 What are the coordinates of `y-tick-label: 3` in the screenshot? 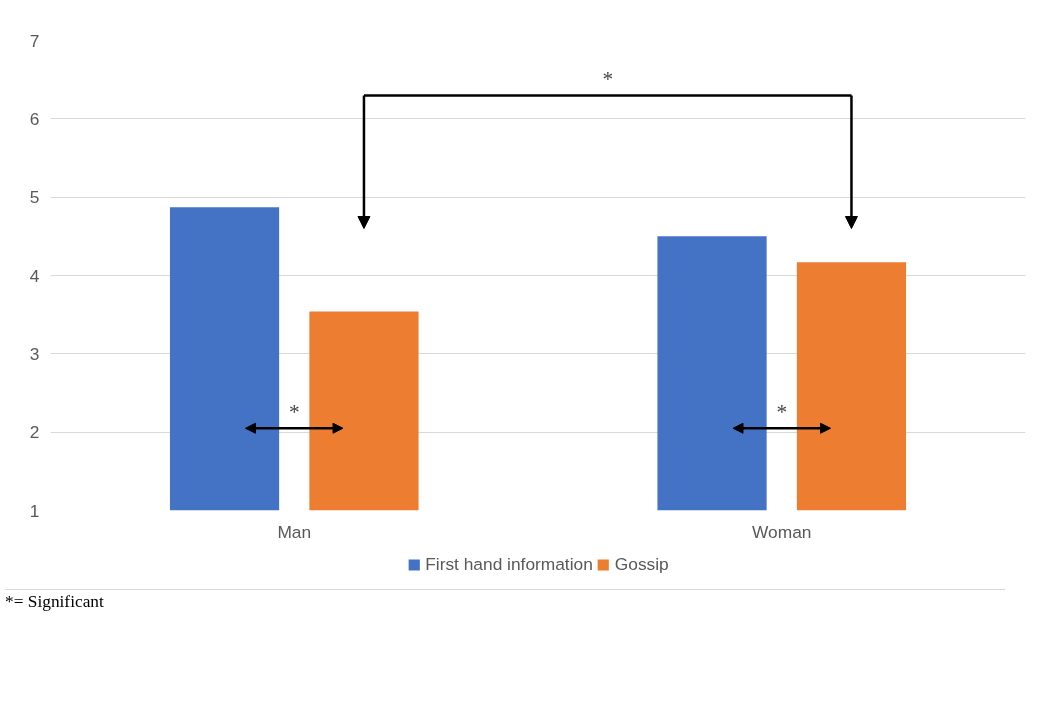 It's located at (34, 353).